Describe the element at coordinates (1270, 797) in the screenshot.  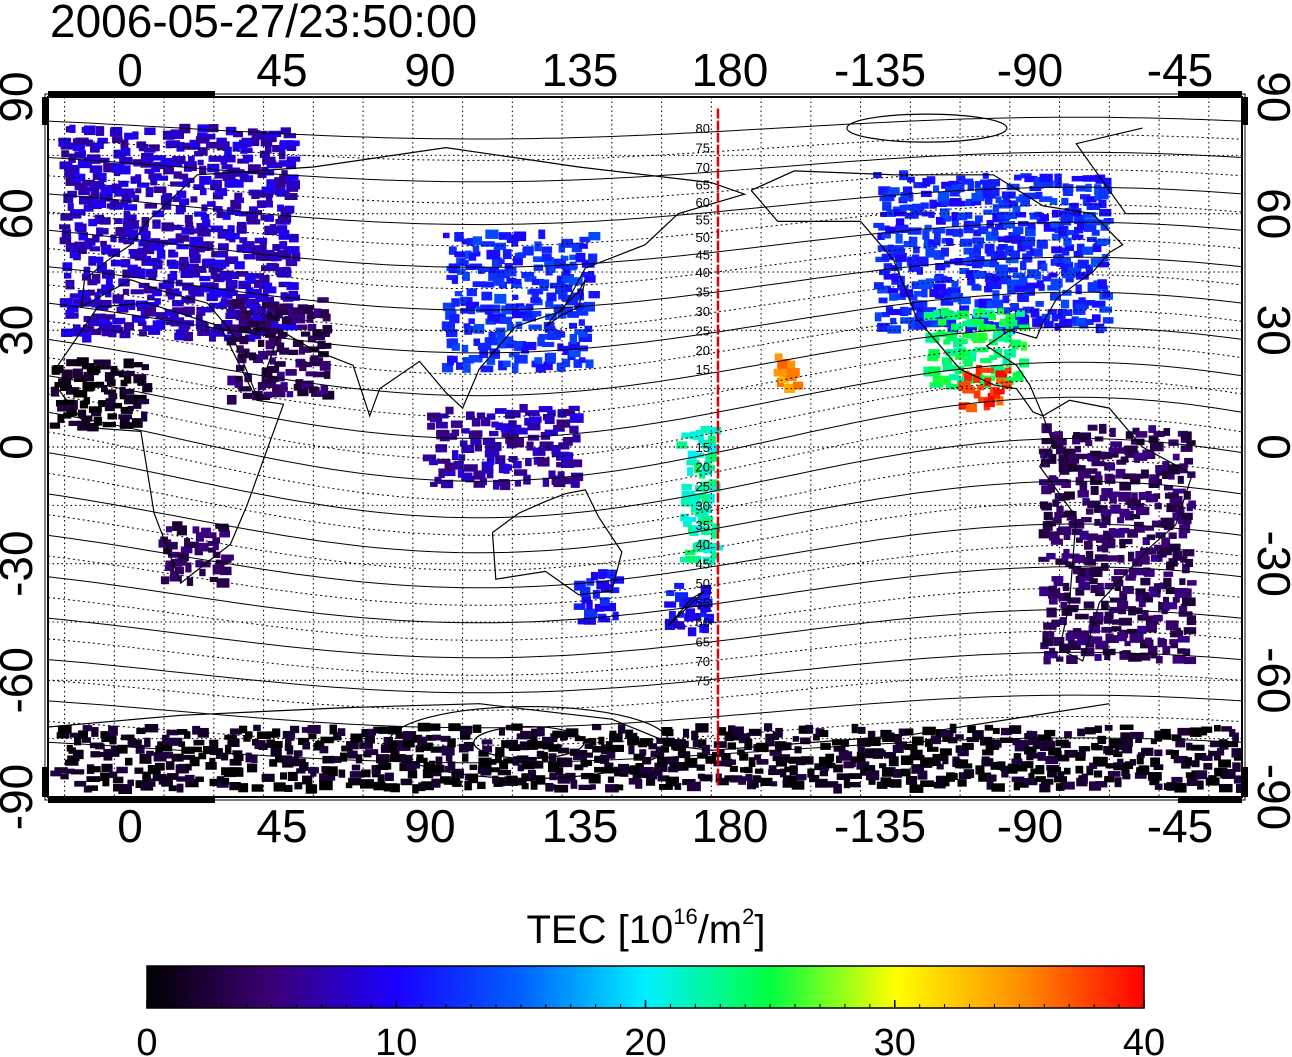
I see `y-tick-right: -90` at that location.